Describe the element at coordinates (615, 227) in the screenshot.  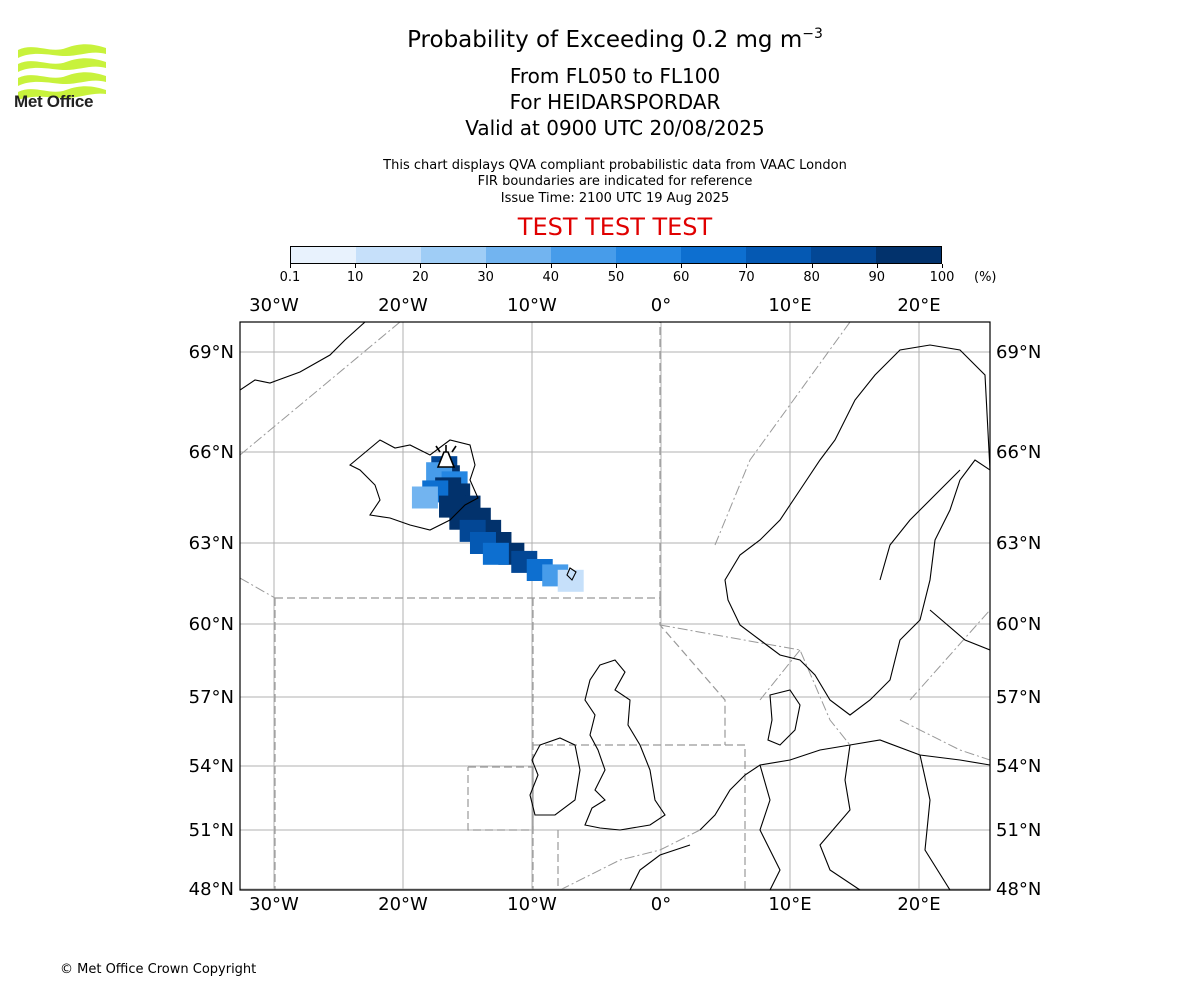
I see `test-banner: TEST TEST TEST` at that location.